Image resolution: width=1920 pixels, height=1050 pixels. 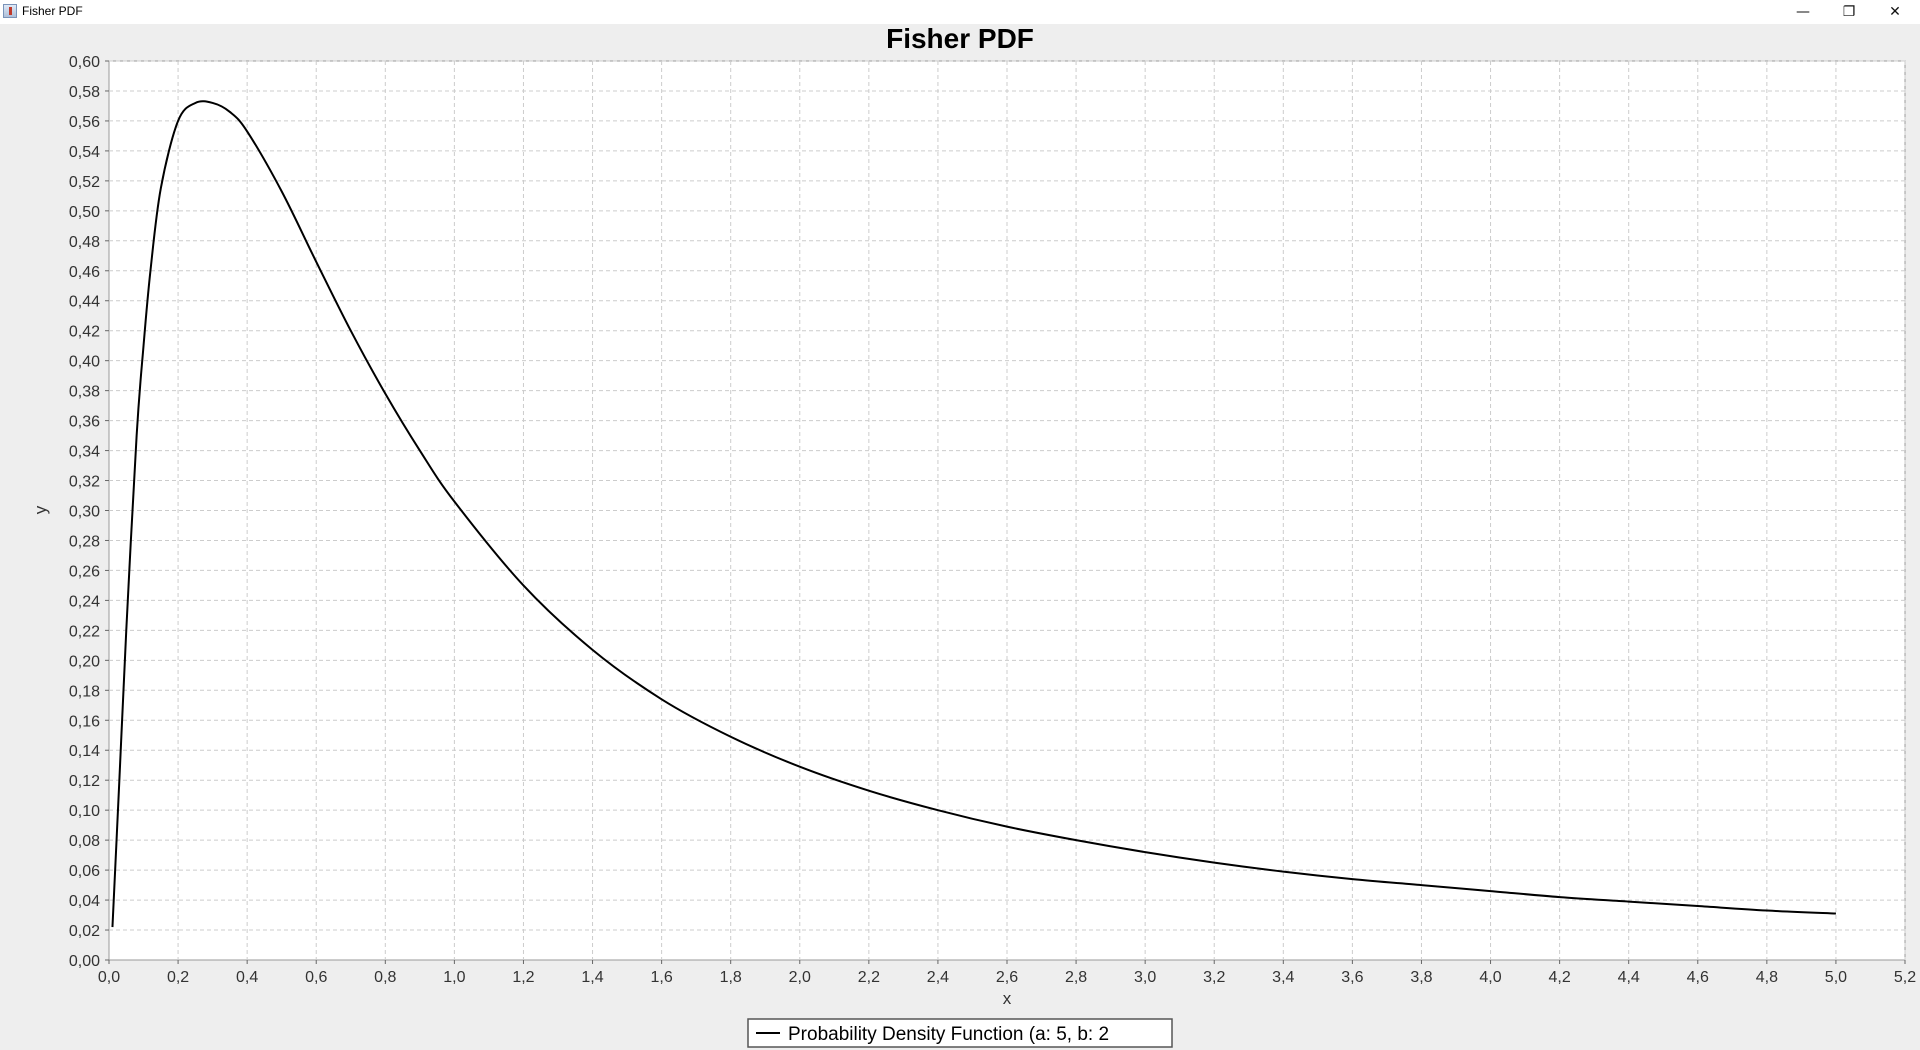 I want to click on y-tick-label: 0,06, so click(x=84, y=871).